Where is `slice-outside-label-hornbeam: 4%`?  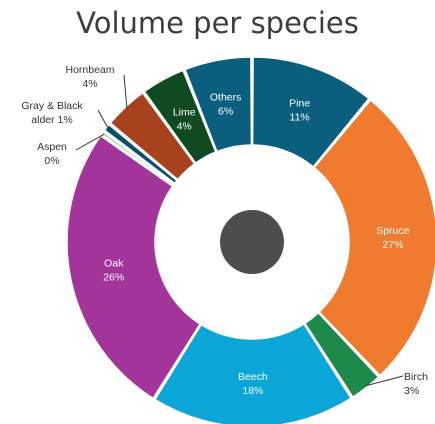 slice-outside-label-hornbeam: 4% is located at coordinates (89, 84).